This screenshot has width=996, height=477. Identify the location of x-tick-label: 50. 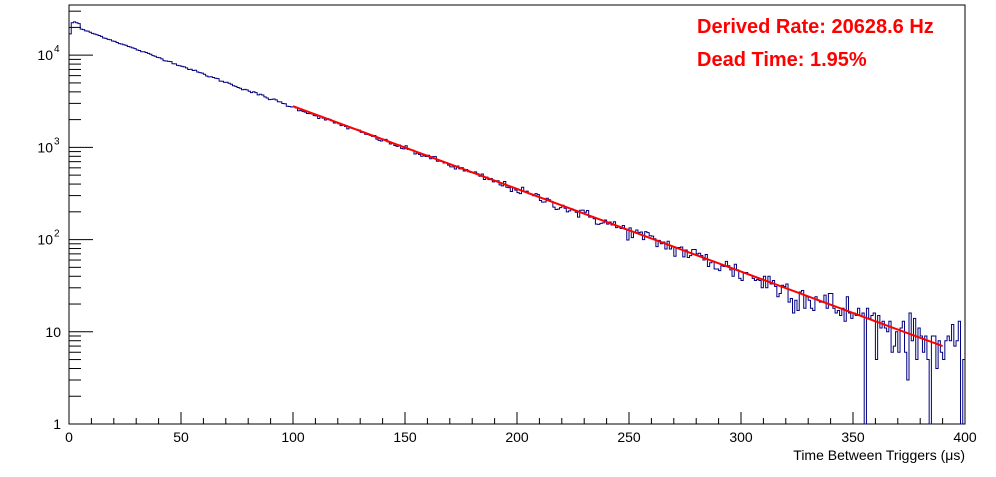
(181, 437).